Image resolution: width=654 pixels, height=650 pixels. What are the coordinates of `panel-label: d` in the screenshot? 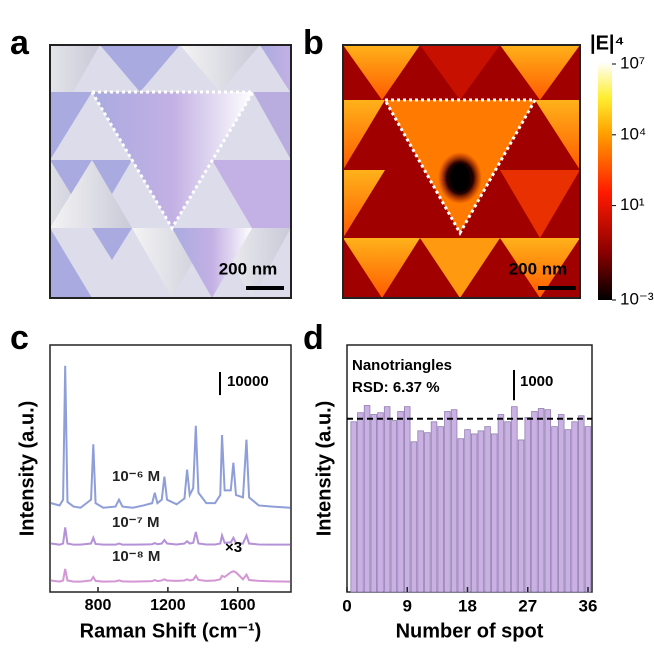 It's located at (313, 338).